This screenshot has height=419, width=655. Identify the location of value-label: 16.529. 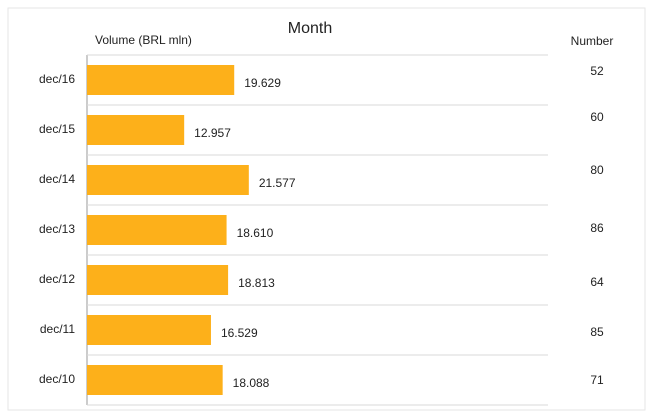
(239, 333).